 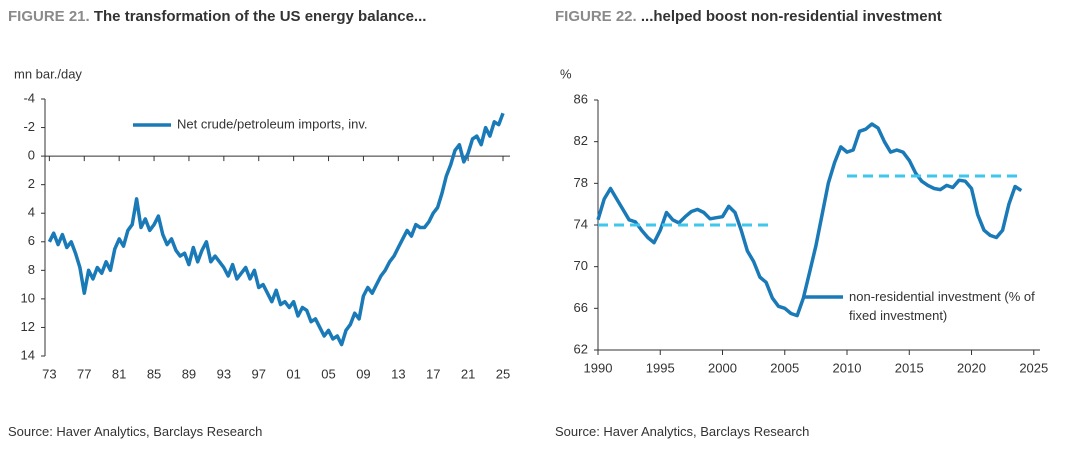 What do you see at coordinates (31, 212) in the screenshot?
I see `y-tick-label: 4` at bounding box center [31, 212].